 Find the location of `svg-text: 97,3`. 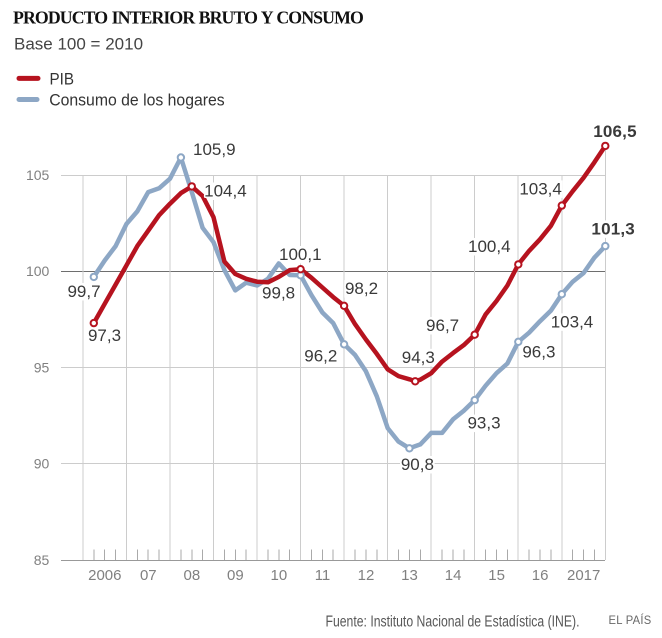

svg-text: 97,3 is located at coordinates (104, 335).